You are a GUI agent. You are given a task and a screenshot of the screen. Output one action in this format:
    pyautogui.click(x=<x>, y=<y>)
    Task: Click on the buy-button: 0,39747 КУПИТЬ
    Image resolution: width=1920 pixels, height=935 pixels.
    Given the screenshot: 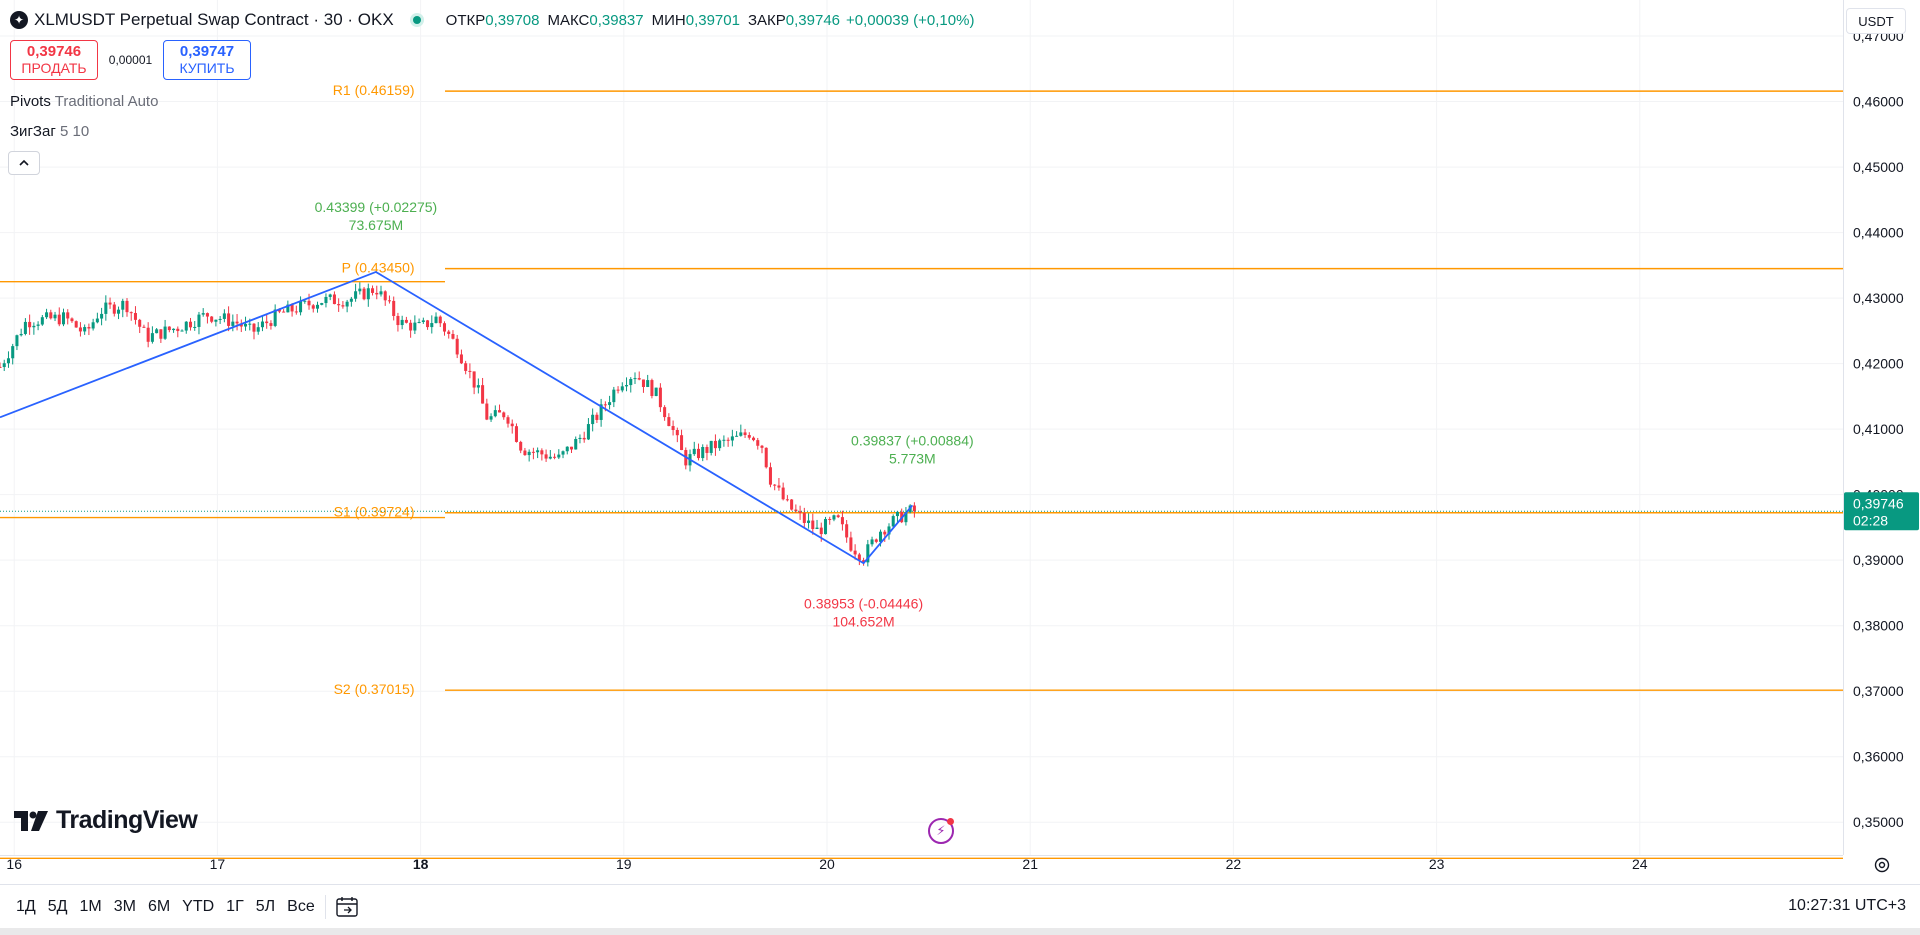 What is the action you would take?
    pyautogui.click(x=207, y=60)
    